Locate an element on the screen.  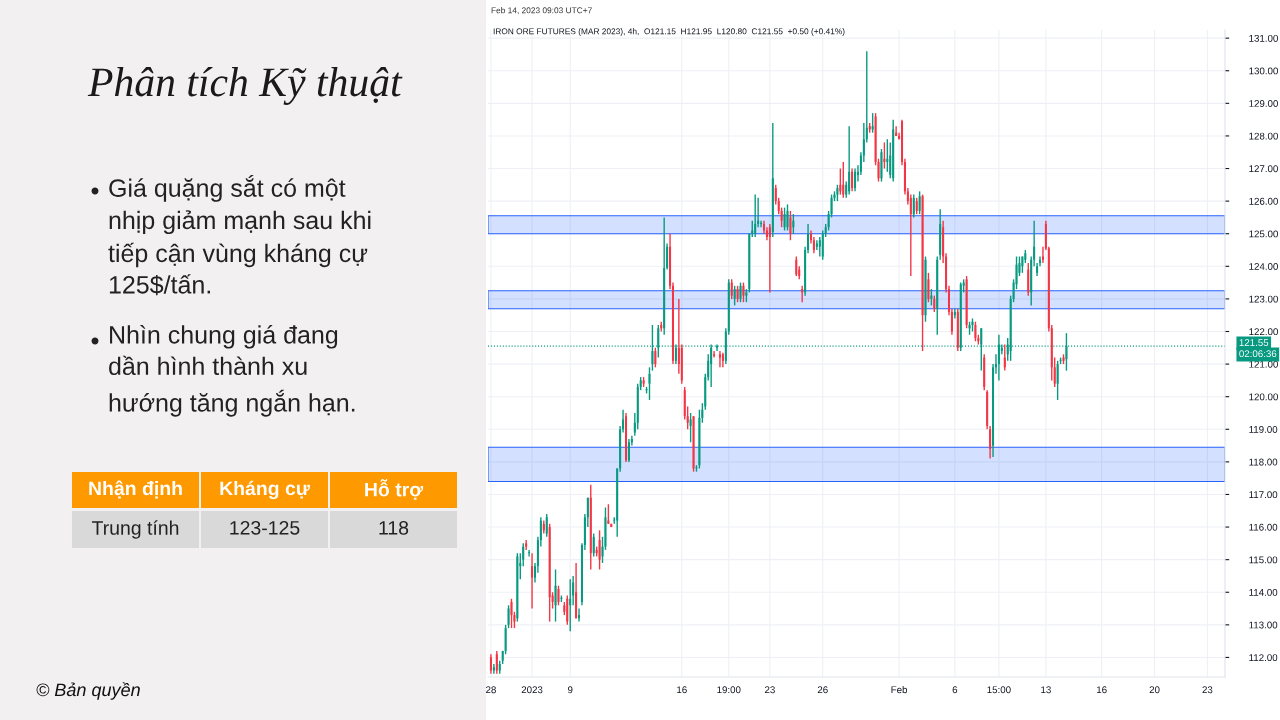
x-tick-label: 2023 is located at coordinates (532, 690).